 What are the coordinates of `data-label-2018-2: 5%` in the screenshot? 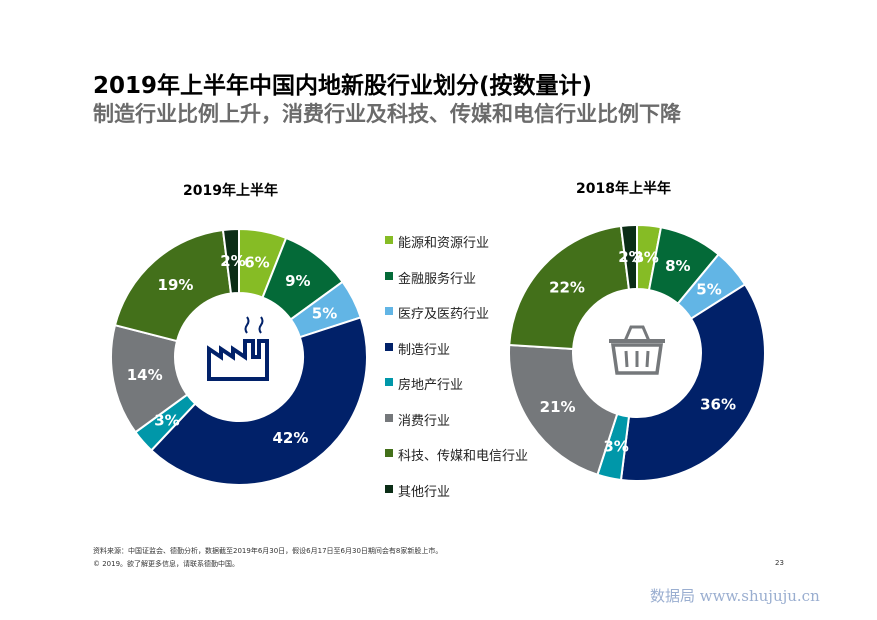 It's located at (708, 290).